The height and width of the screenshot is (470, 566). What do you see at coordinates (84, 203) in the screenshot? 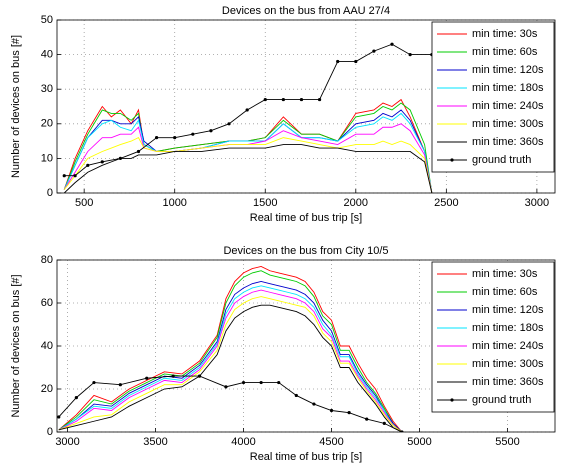
I see `x-tick-label: 500` at bounding box center [84, 203].